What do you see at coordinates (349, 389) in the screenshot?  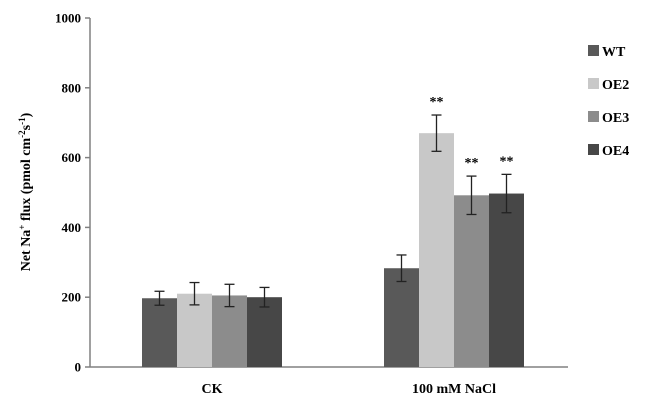 I see `category-label-group: CK 100 mM NaCl` at bounding box center [349, 389].